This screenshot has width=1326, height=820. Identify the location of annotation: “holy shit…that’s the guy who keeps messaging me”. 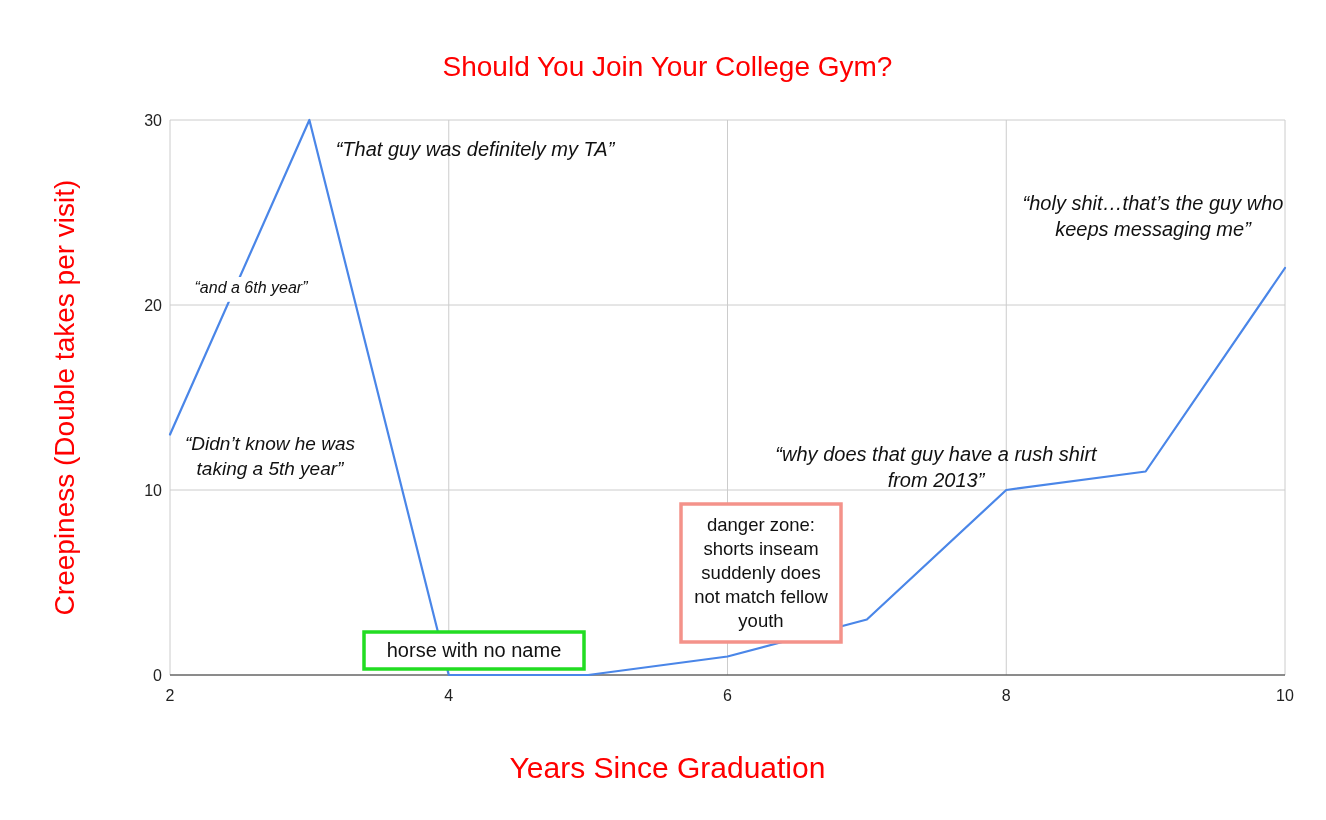
(1153, 216).